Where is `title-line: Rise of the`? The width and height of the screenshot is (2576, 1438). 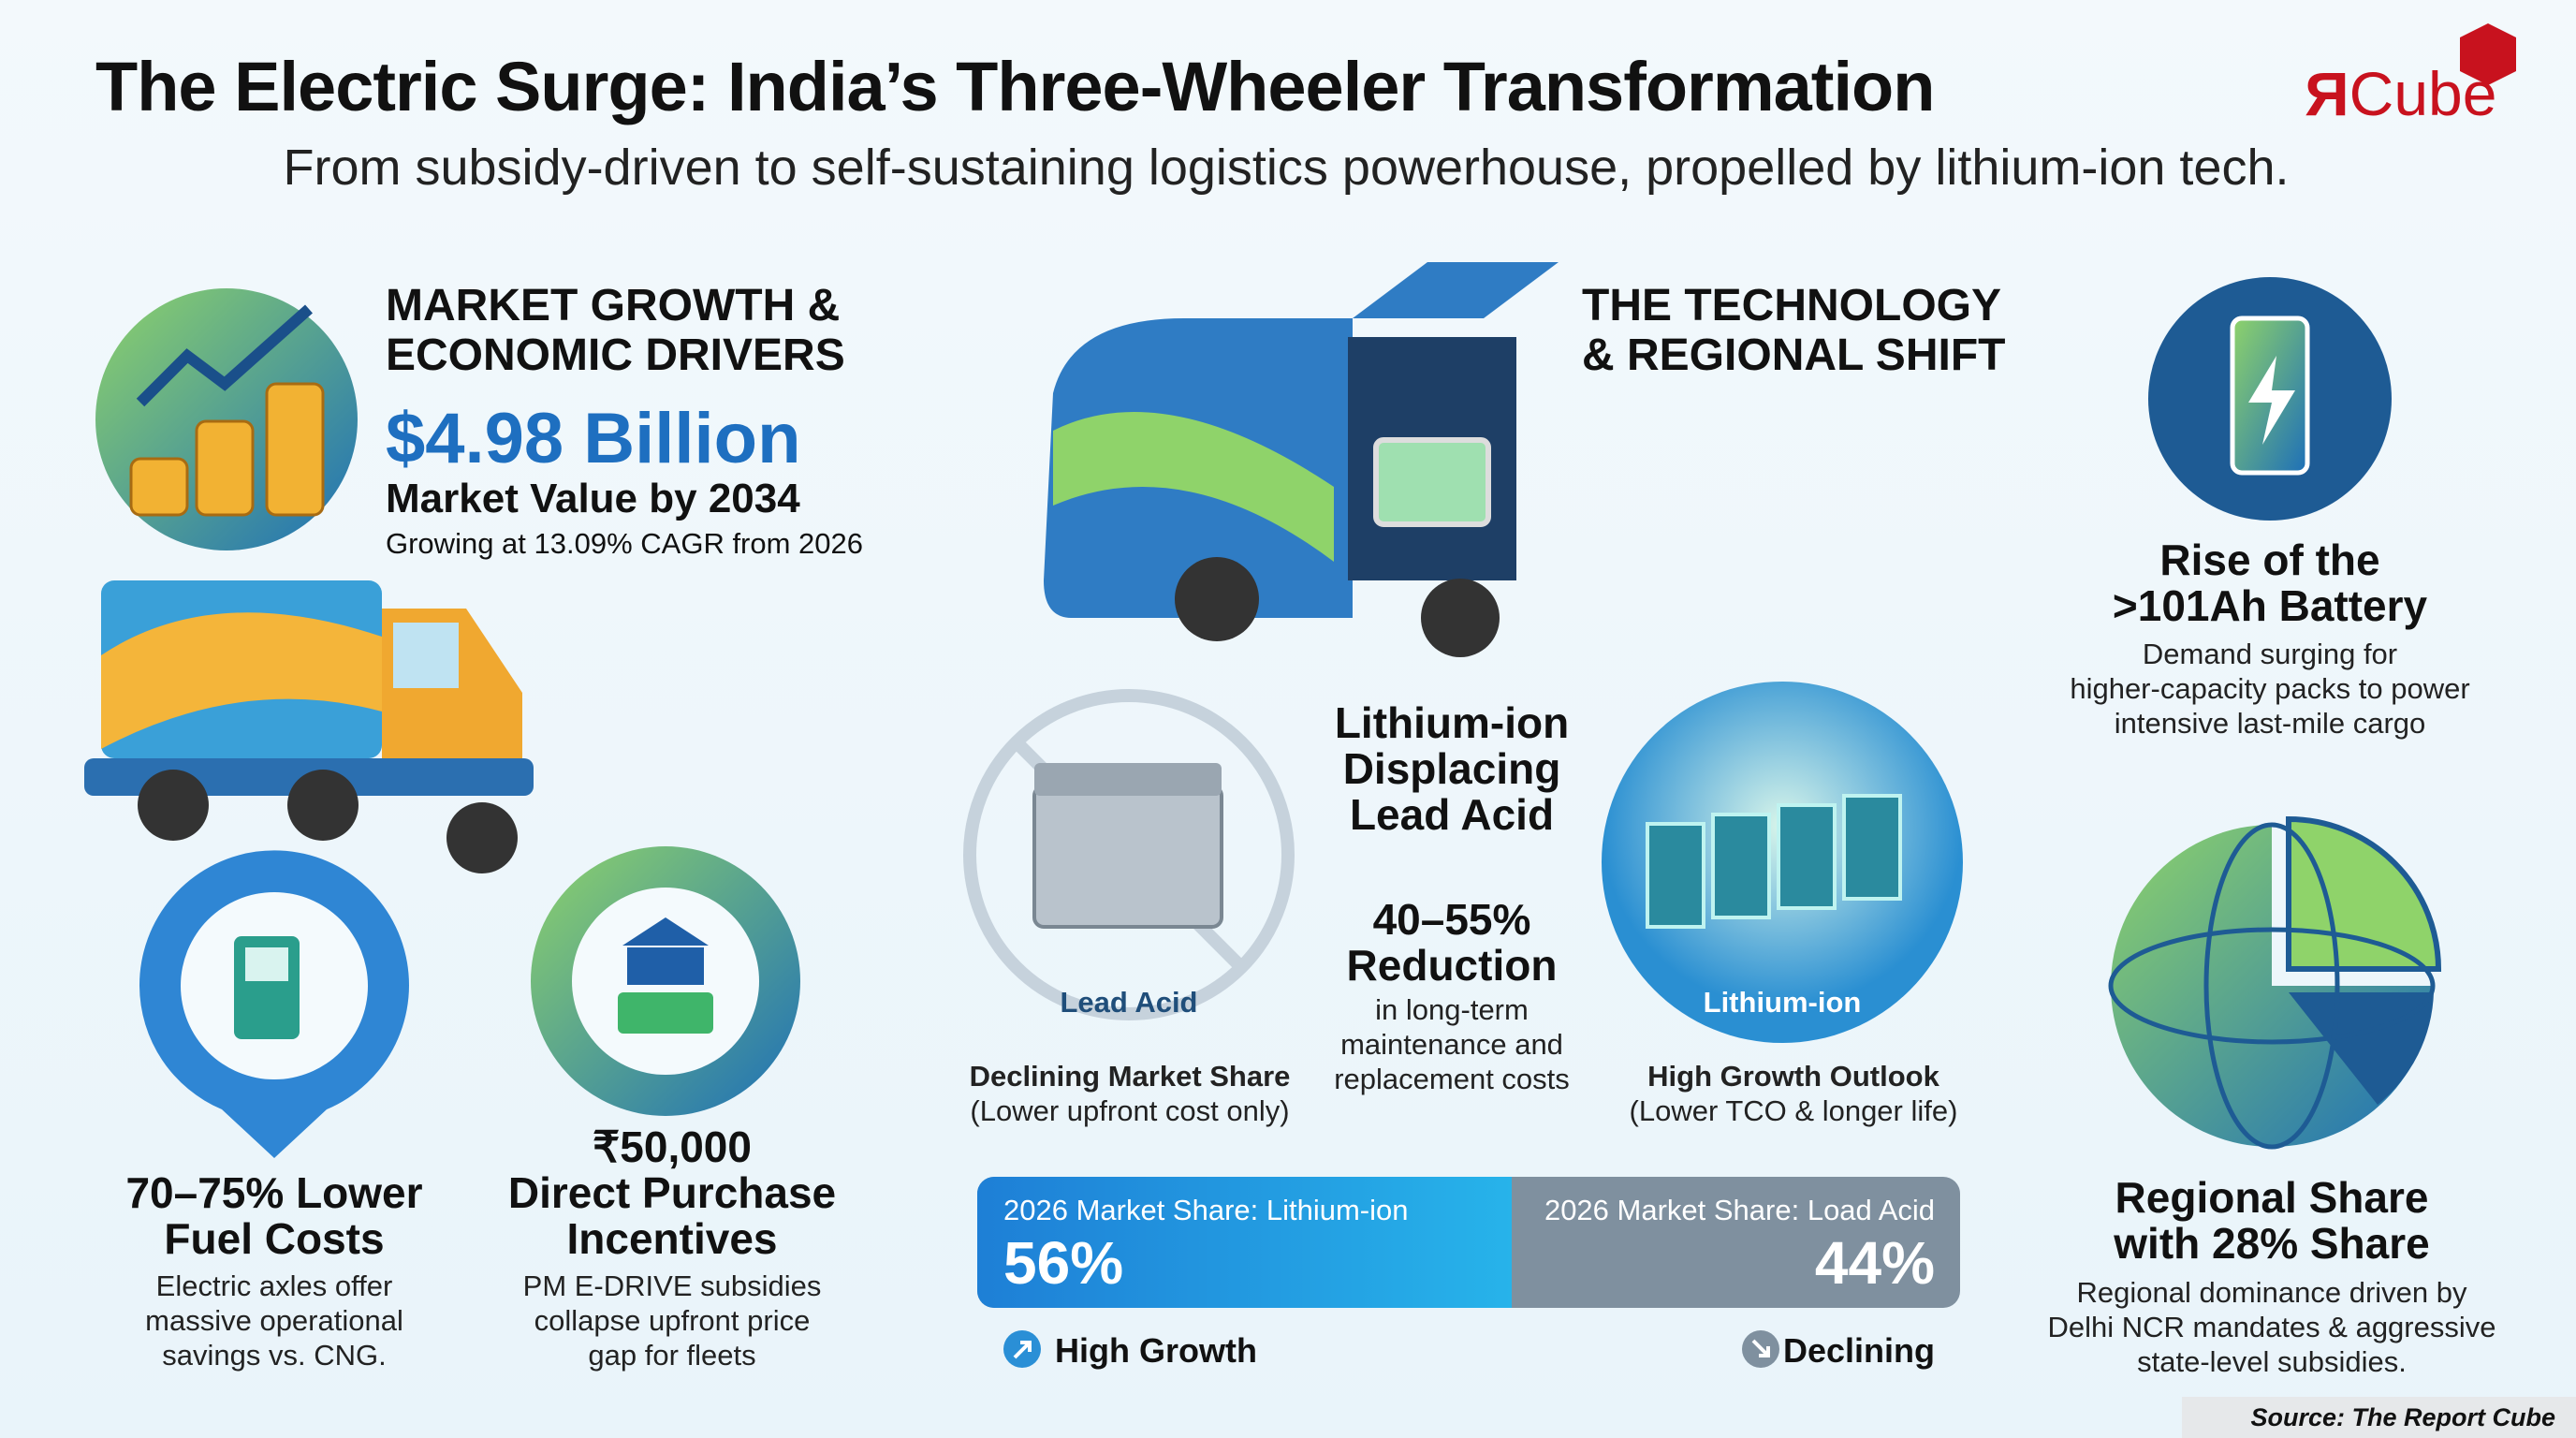
title-line: Rise of the is located at coordinates (2269, 560).